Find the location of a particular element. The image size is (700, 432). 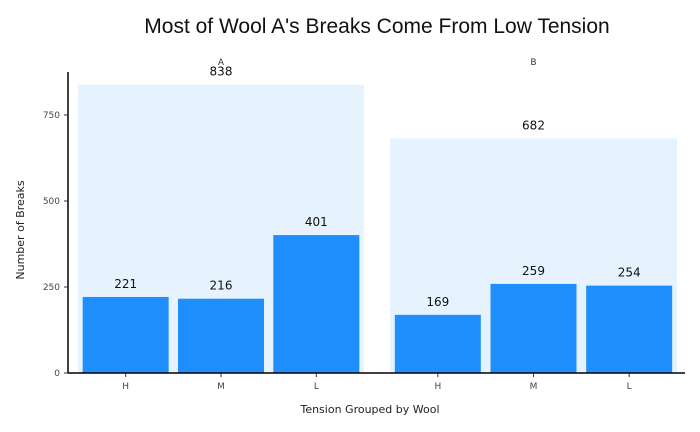

bar-value-label: 401 is located at coordinates (316, 222).